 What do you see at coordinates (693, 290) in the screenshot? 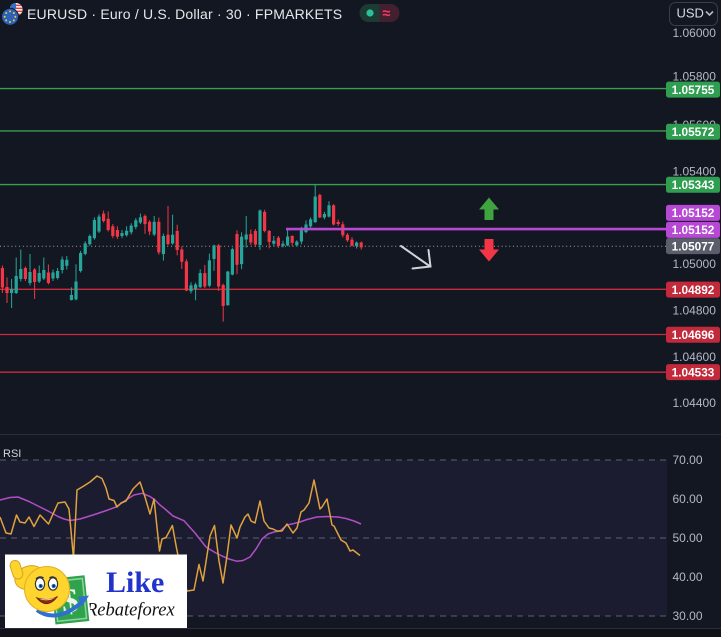
I see `svg-text: 1.04892` at bounding box center [693, 290].